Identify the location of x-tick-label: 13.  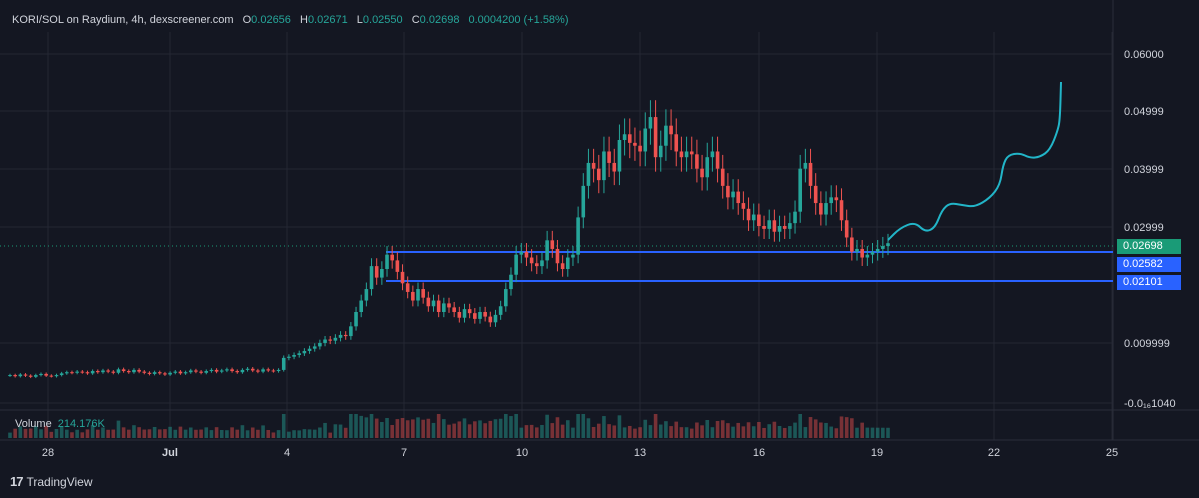
(640, 453).